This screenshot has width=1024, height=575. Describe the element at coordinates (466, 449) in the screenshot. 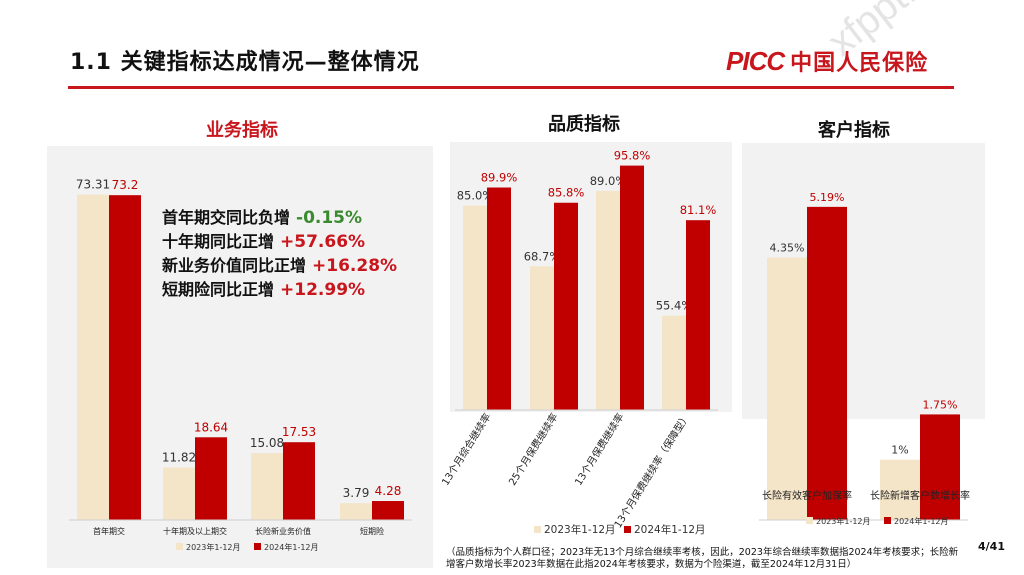

I see `category-label-1-0: 13个月综合继续率` at that location.